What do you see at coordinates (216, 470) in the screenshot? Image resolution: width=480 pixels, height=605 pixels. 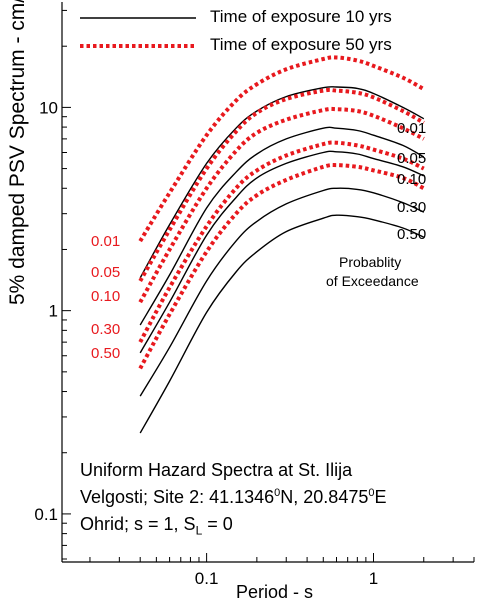 I see `annotation-title: Uniform Hazard Spectra at St. Ilija` at bounding box center [216, 470].